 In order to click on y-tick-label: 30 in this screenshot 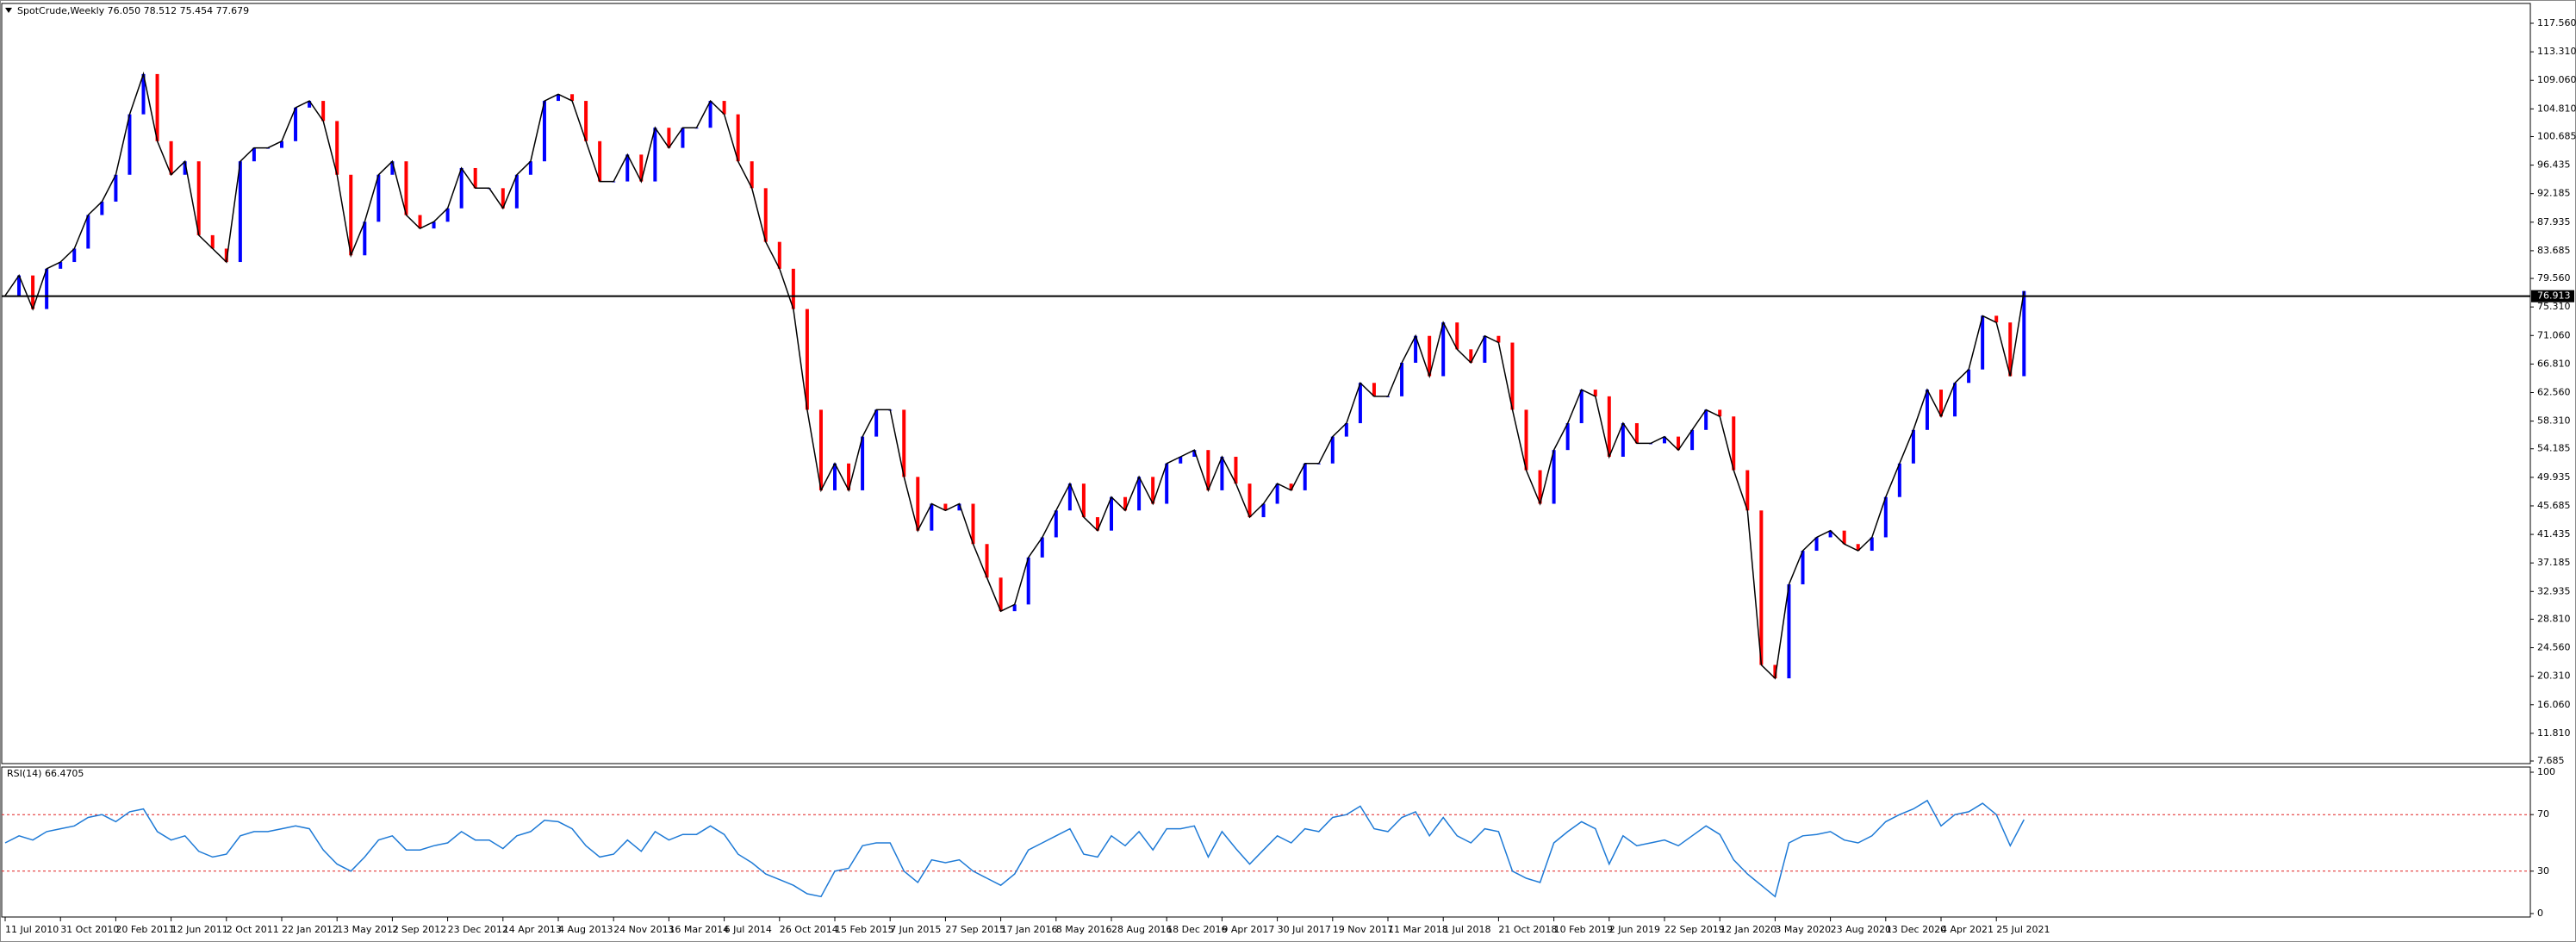, I will do `click(2543, 871)`.